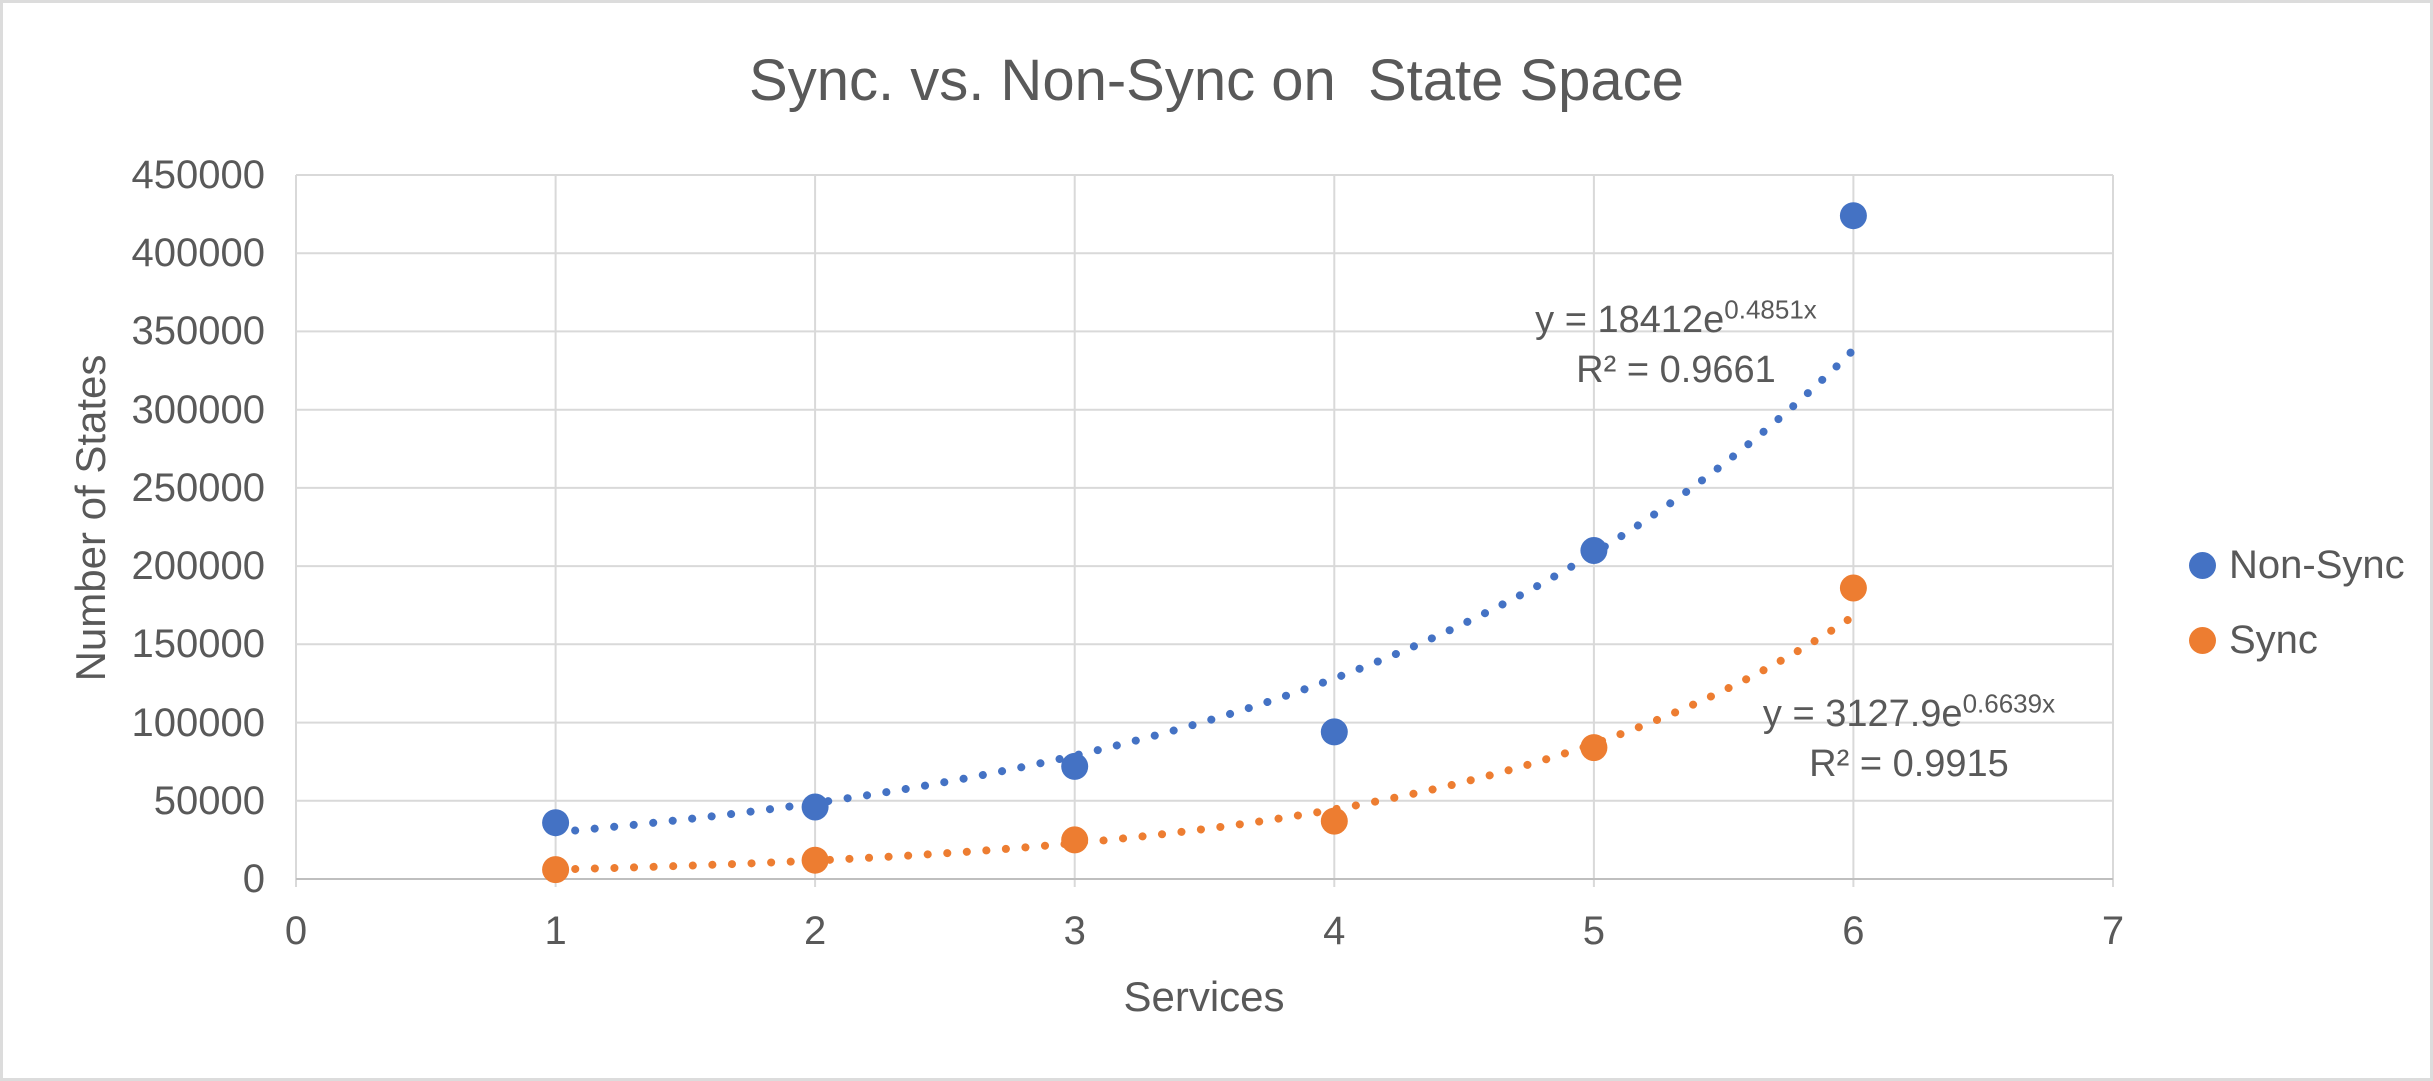 The width and height of the screenshot is (2433, 1081). I want to click on x-axis-title: Services, so click(1204, 996).